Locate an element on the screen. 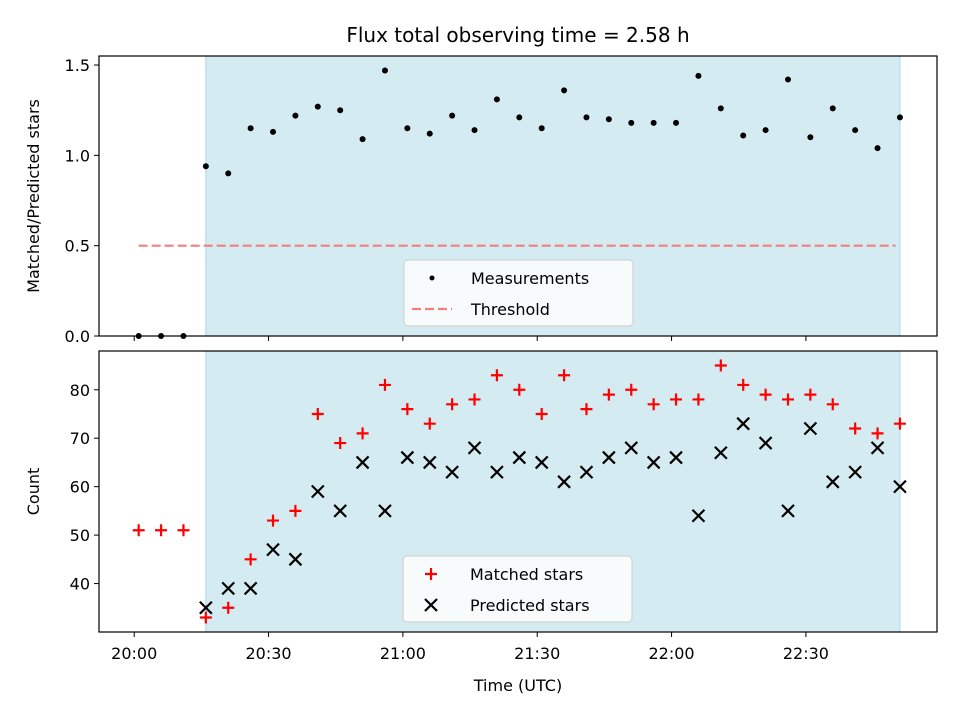 This screenshot has width=960, height=720. legend: Measurements Threshold is located at coordinates (518, 293).